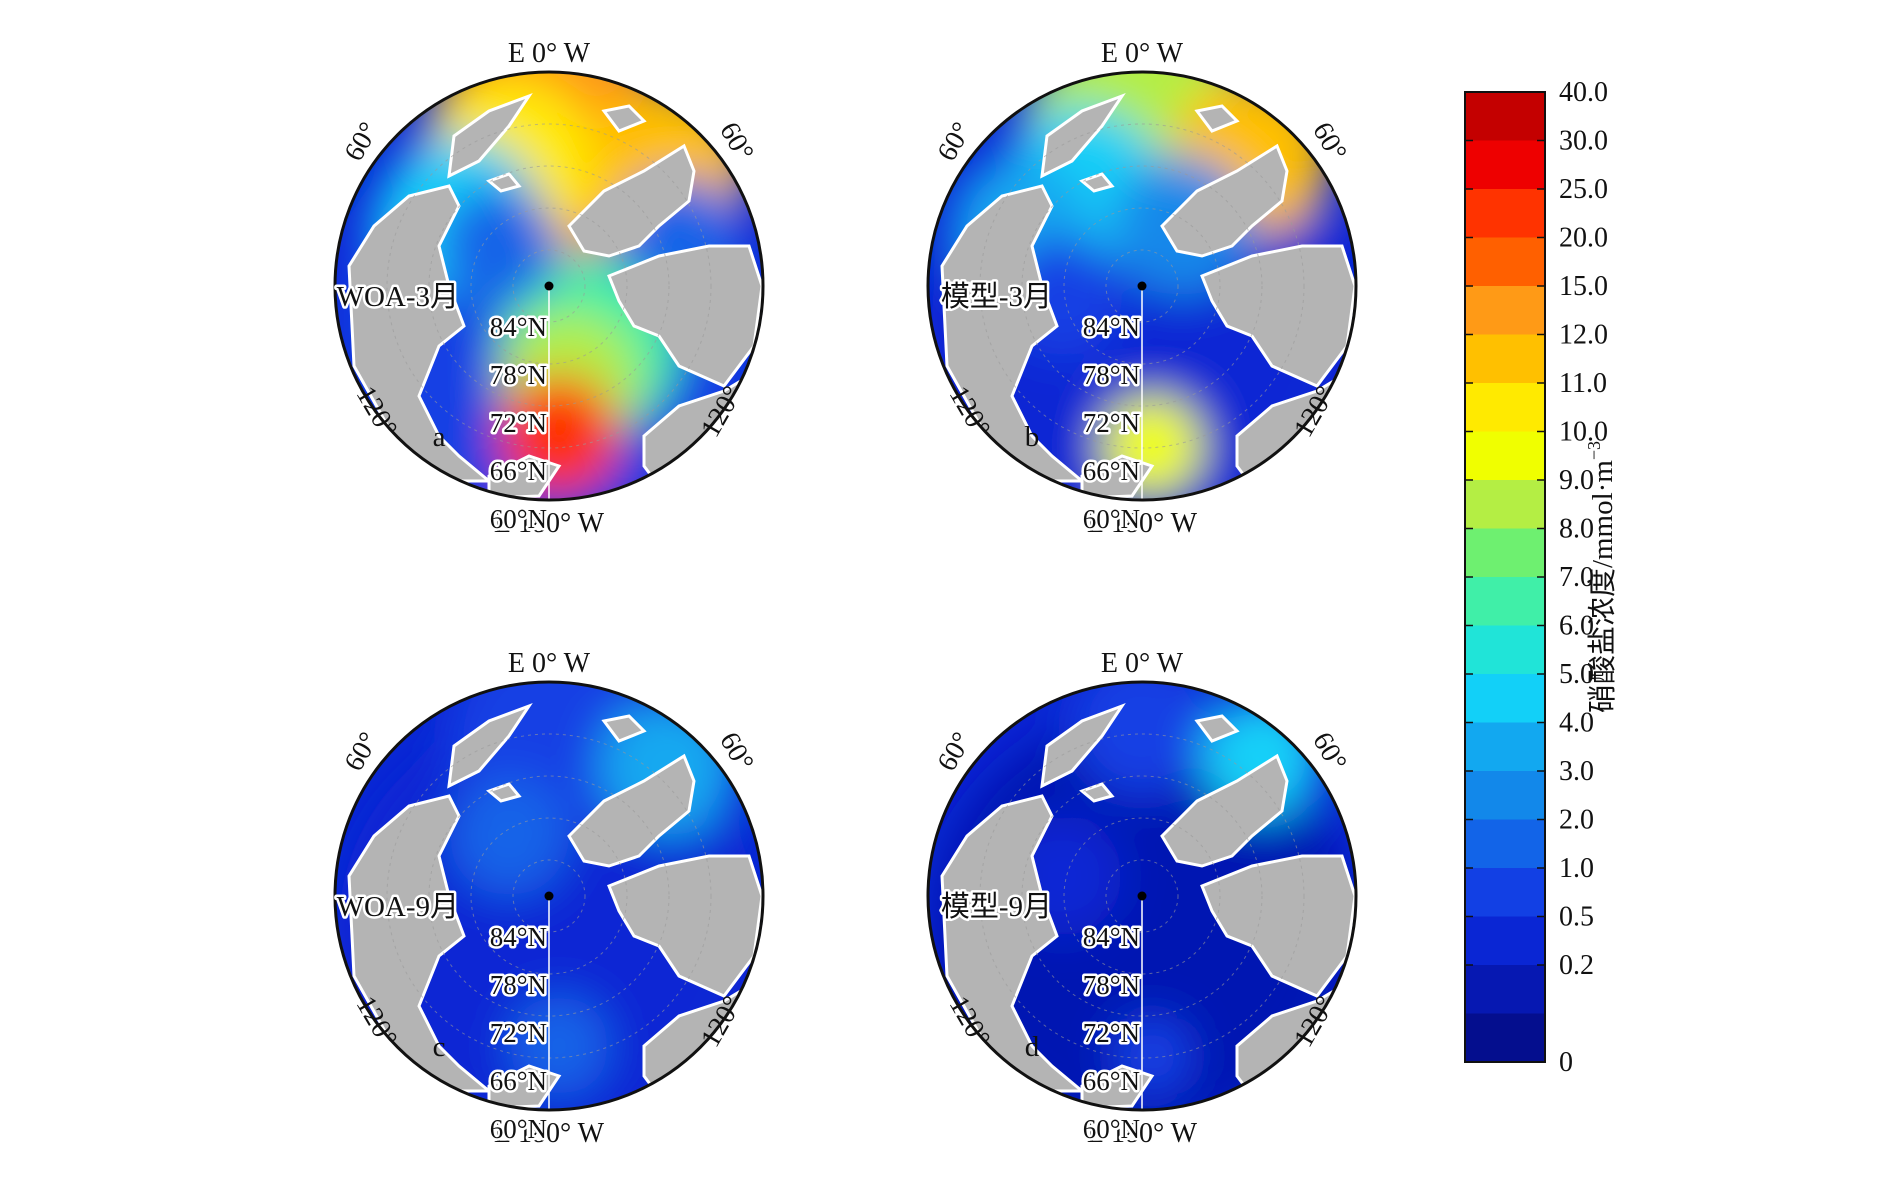 Image resolution: width=1890 pixels, height=1193 pixels. Describe the element at coordinates (439, 437) in the screenshot. I see `panel-letter: a` at that location.